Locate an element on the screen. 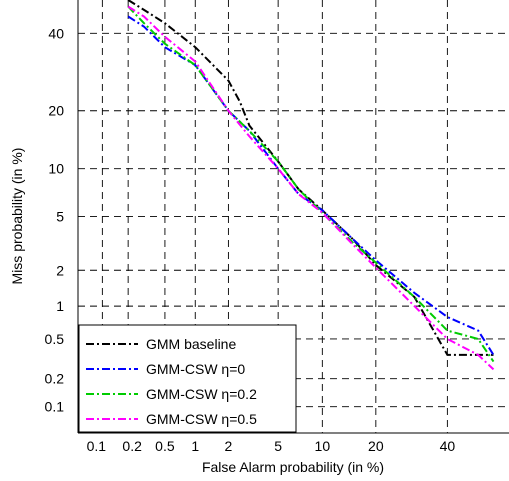  y-tick-label: 5 is located at coordinates (60, 216).